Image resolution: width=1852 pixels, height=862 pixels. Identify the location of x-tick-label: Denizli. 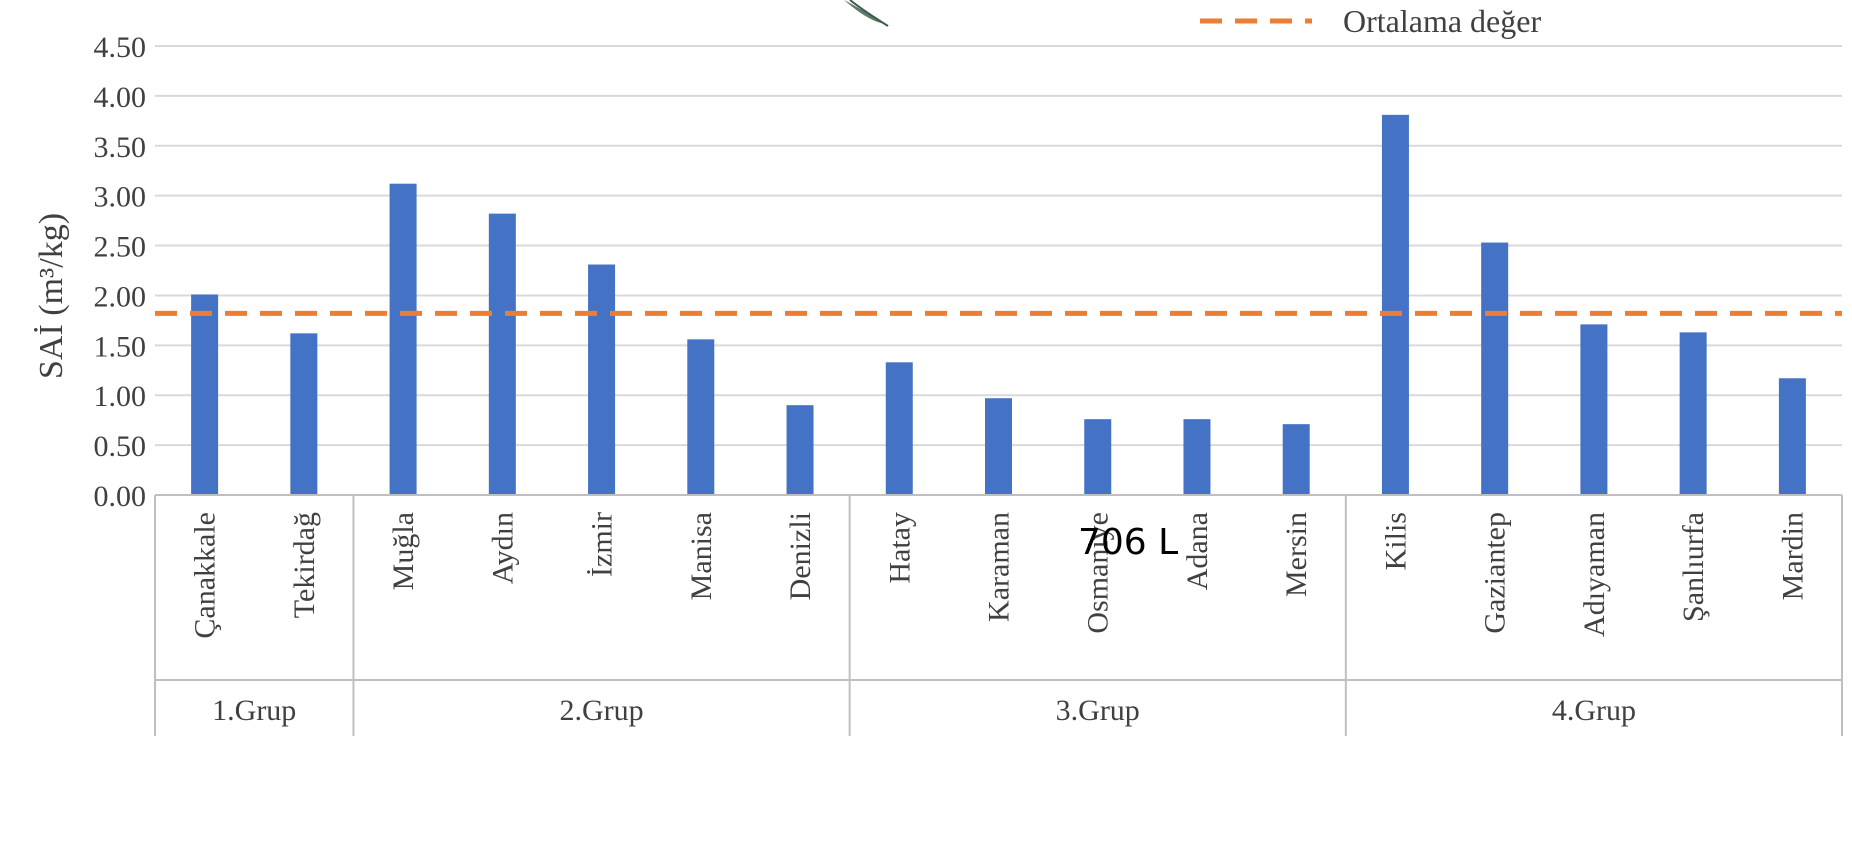
(800, 556).